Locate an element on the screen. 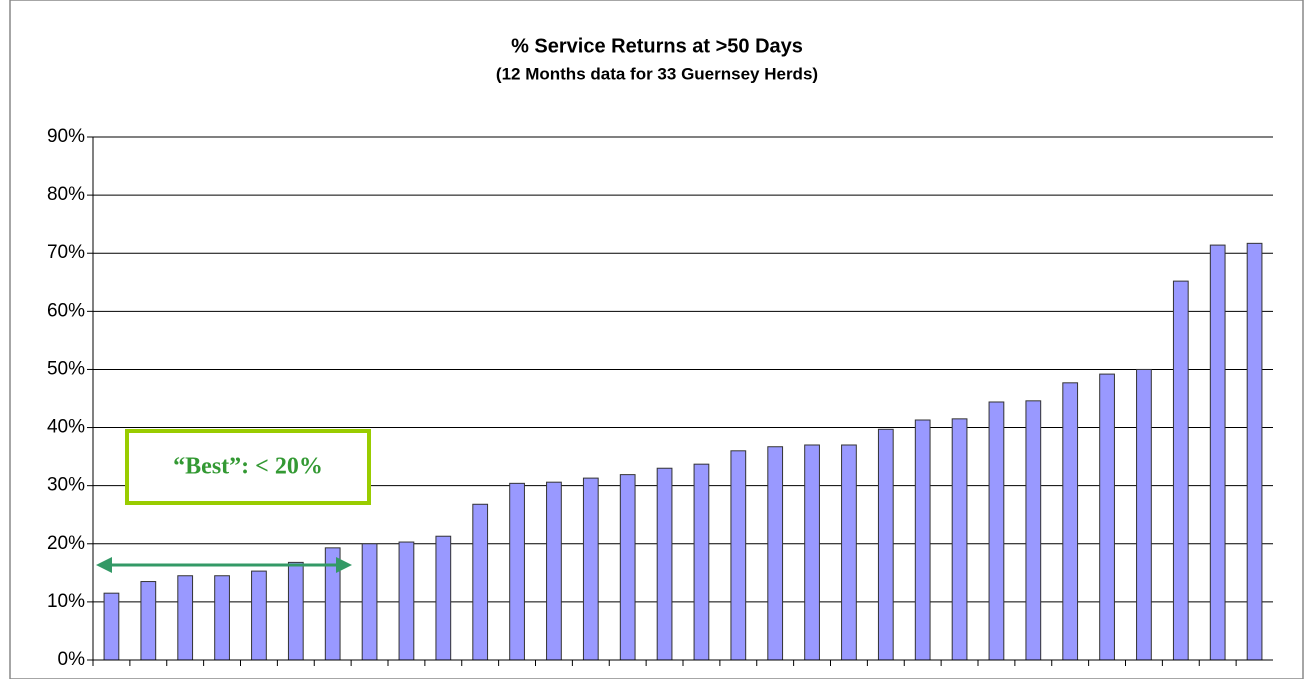 This screenshot has height=684, width=1314. y-tick-label: 80% is located at coordinates (66, 194).